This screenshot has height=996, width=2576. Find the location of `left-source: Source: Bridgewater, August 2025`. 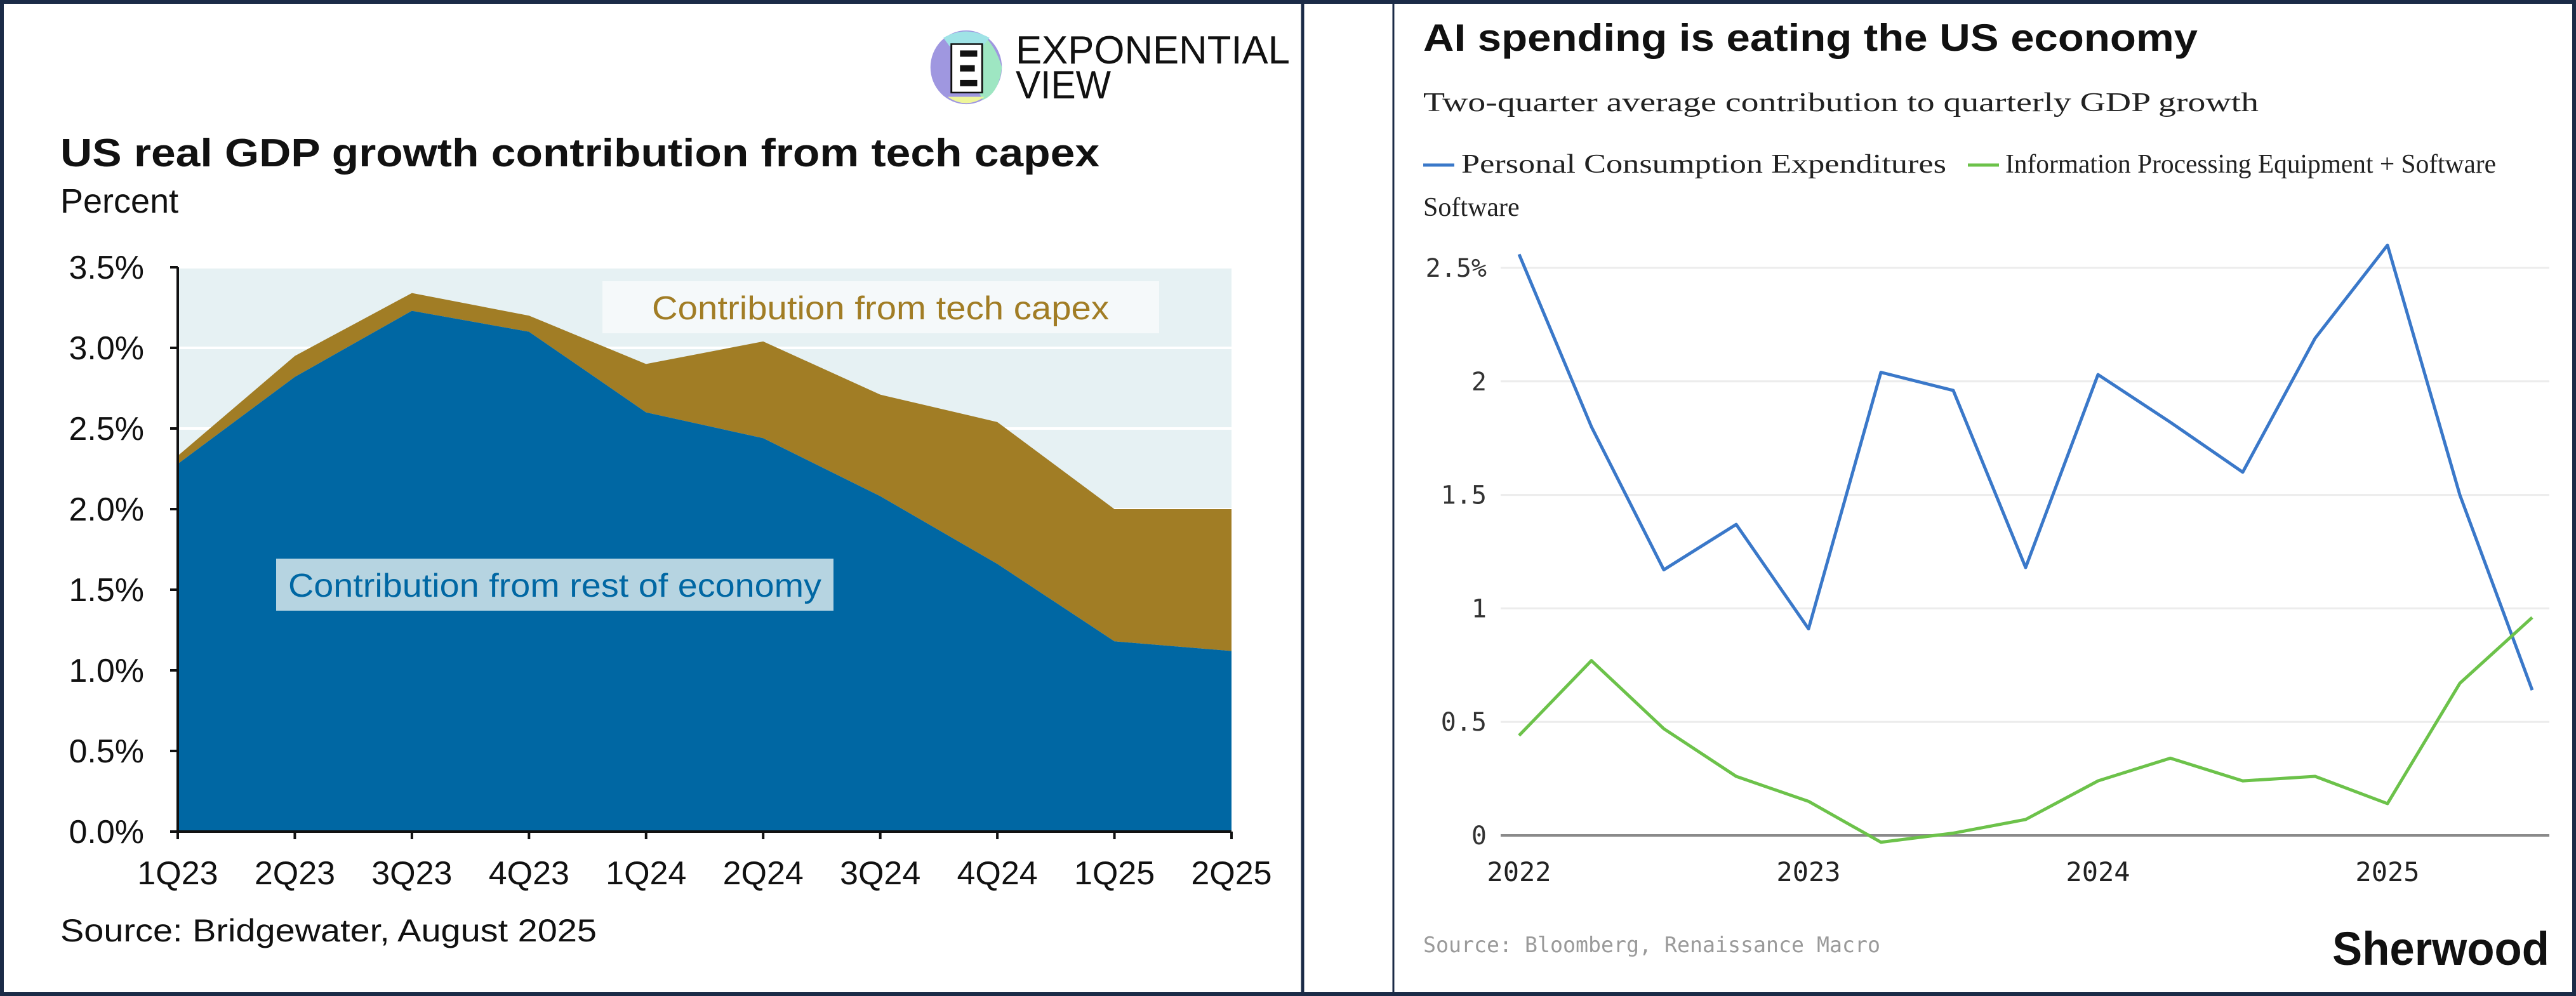

left-source: Source: Bridgewater, August 2025 is located at coordinates (328, 931).